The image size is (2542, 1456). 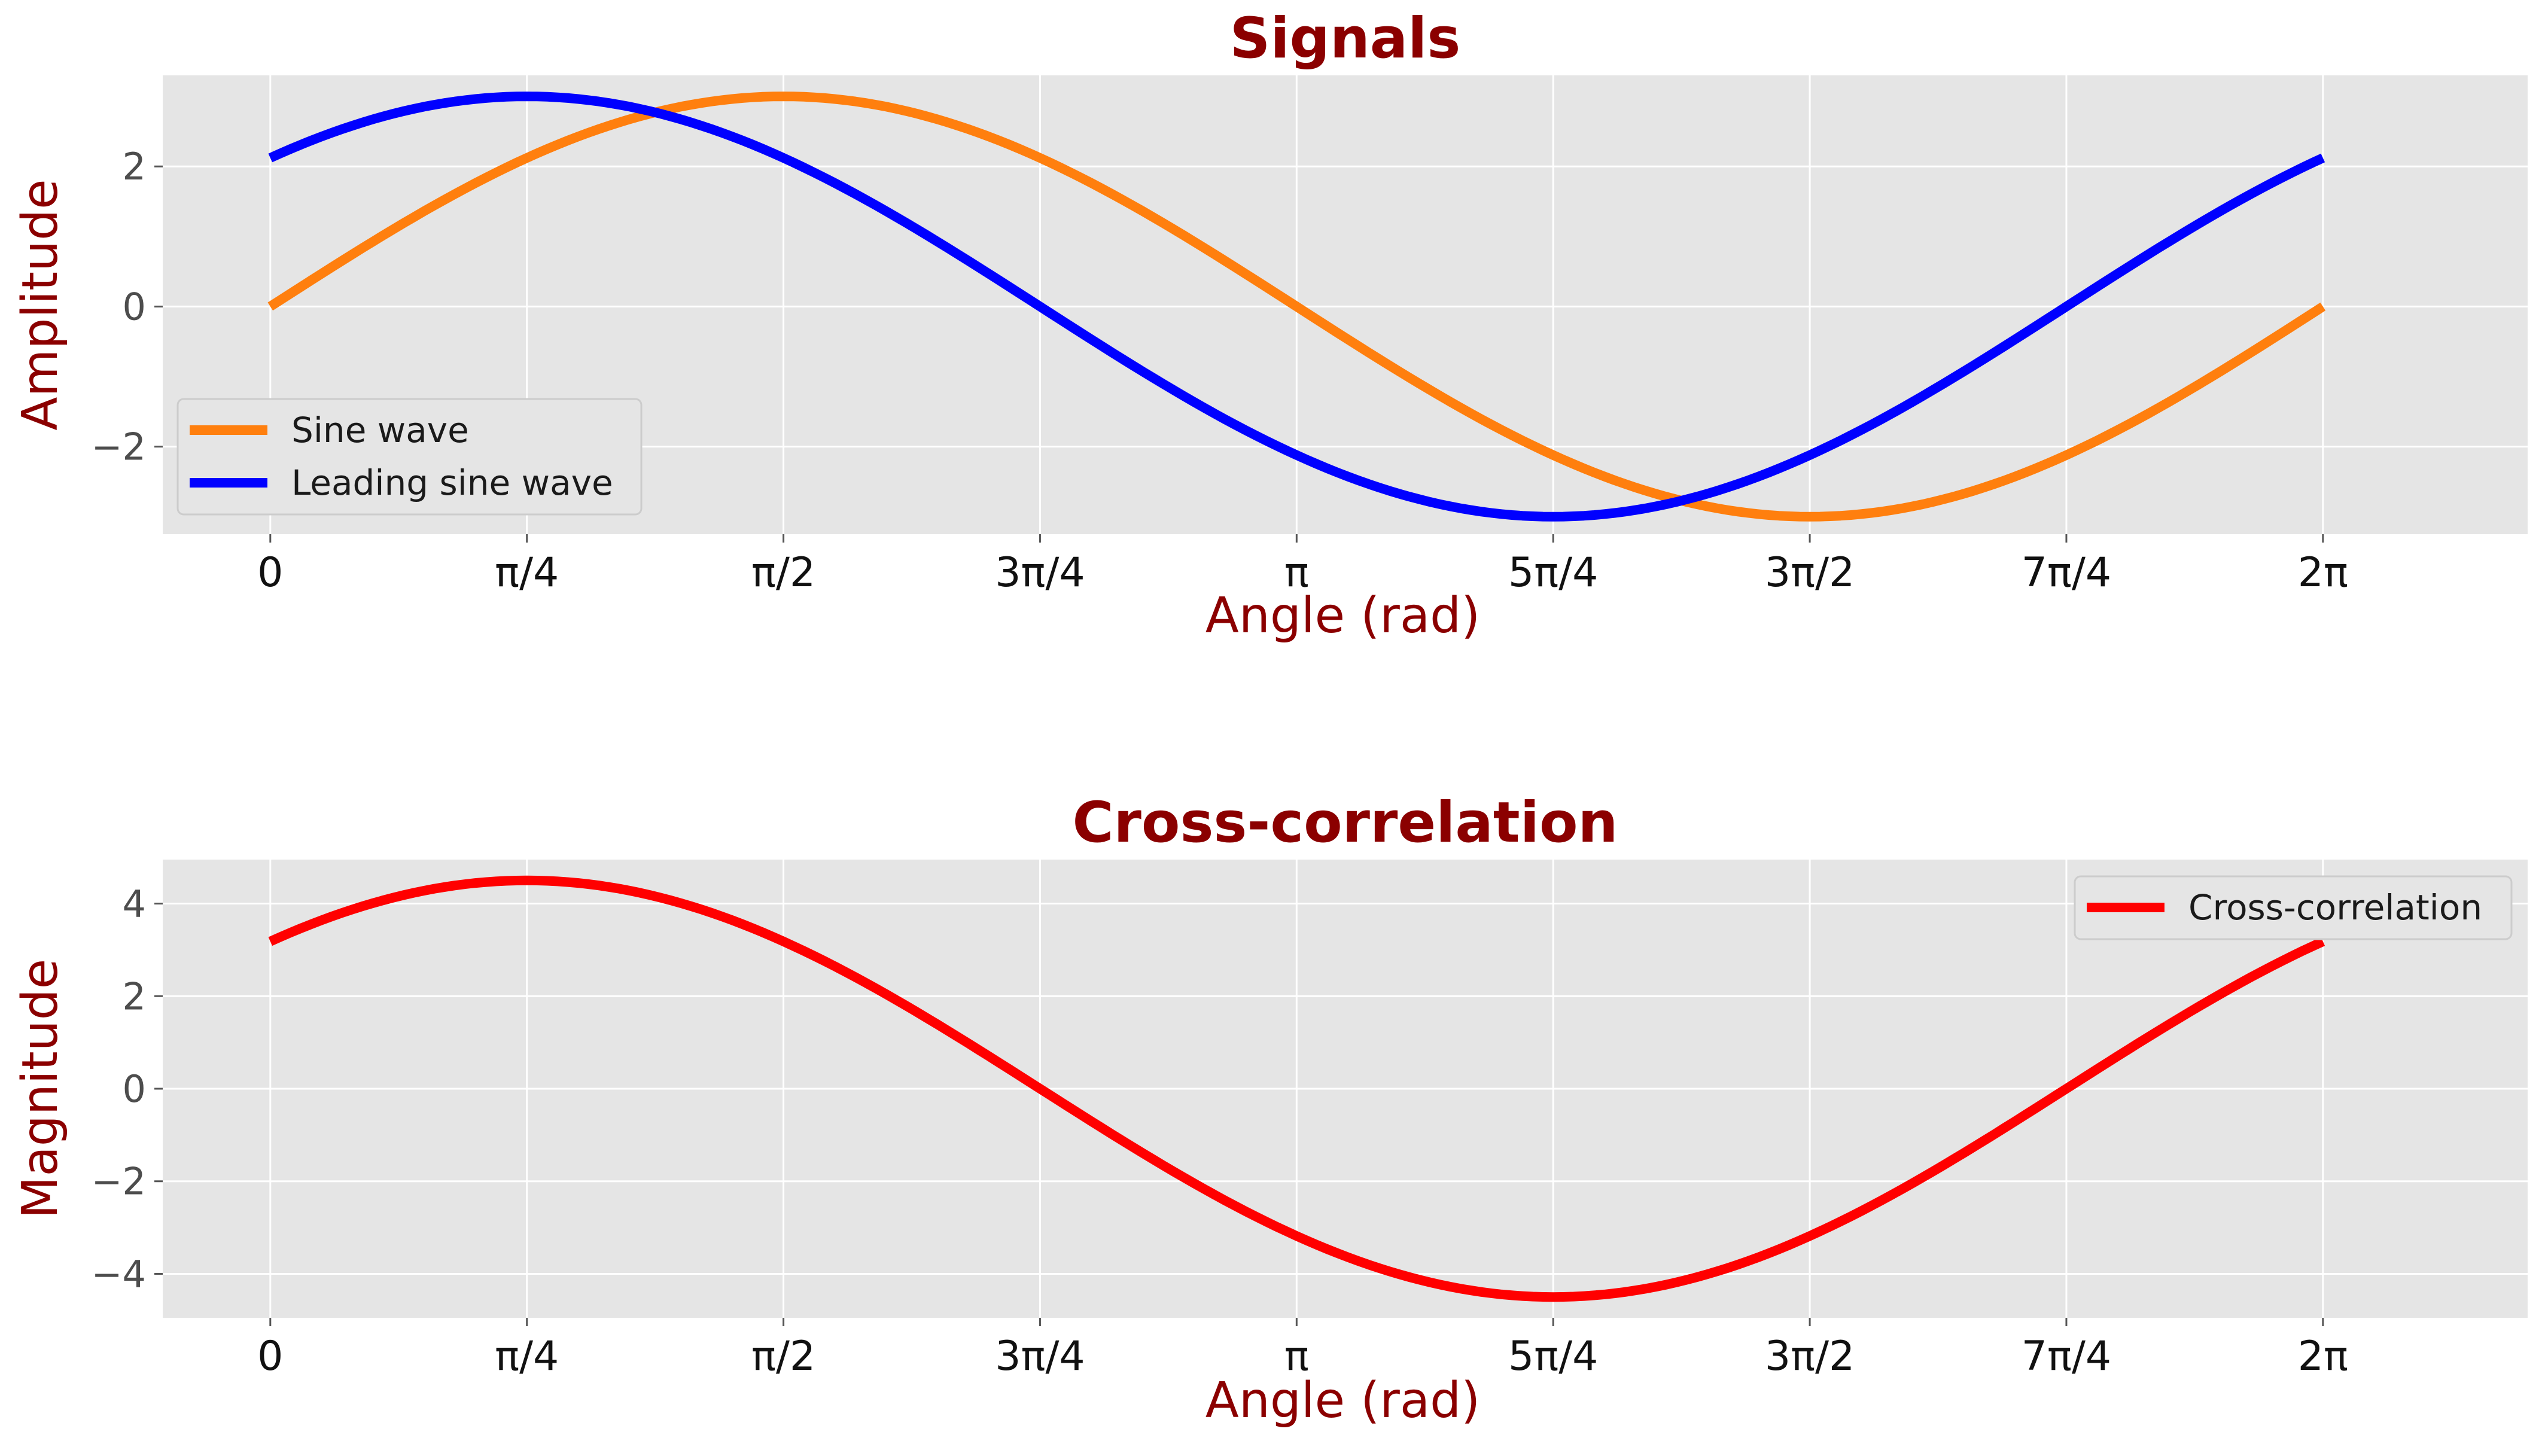 What do you see at coordinates (41, 1089) in the screenshot?
I see `y-axis-label: Magnitude` at bounding box center [41, 1089].